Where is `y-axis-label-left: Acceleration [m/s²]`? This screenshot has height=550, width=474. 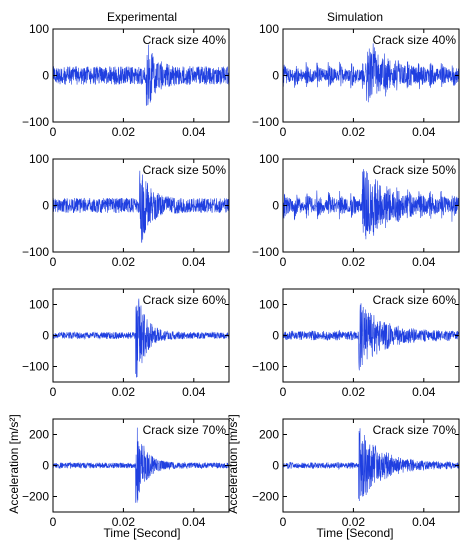
y-axis-label-left: Acceleration [m/s²] is located at coordinates (14, 463).